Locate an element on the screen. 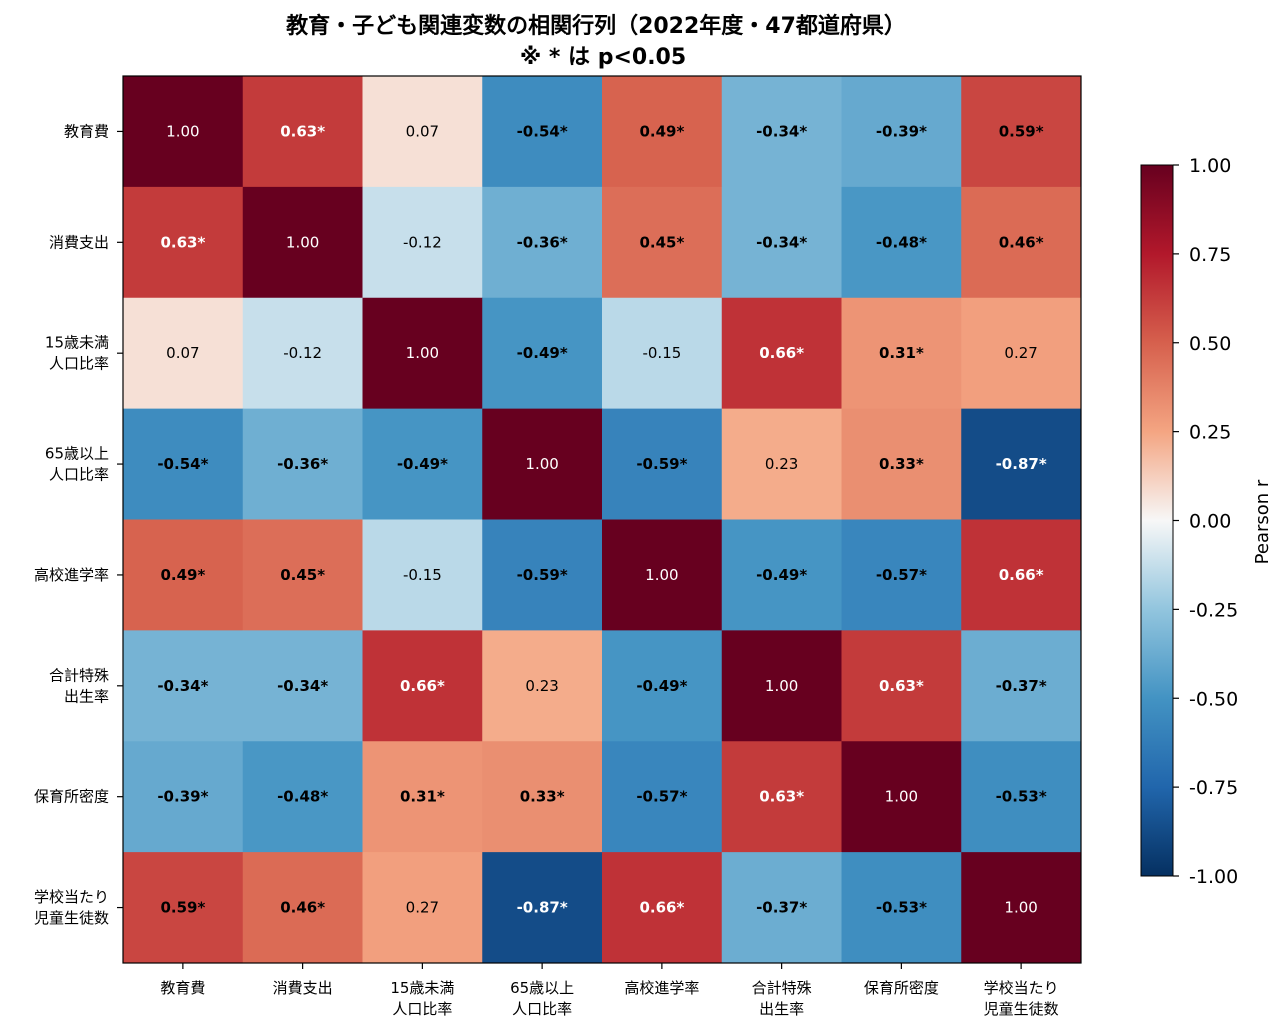 The height and width of the screenshot is (1035, 1288). colorbar-label: Pearson r is located at coordinates (1262, 521).